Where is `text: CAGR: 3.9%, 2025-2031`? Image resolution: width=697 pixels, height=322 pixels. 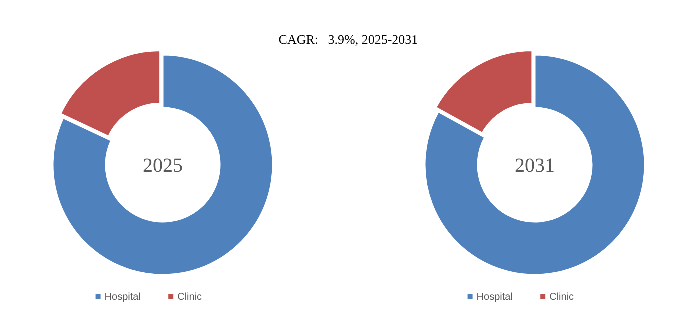 text: CAGR: 3.9%, 2025-2031 is located at coordinates (348, 39).